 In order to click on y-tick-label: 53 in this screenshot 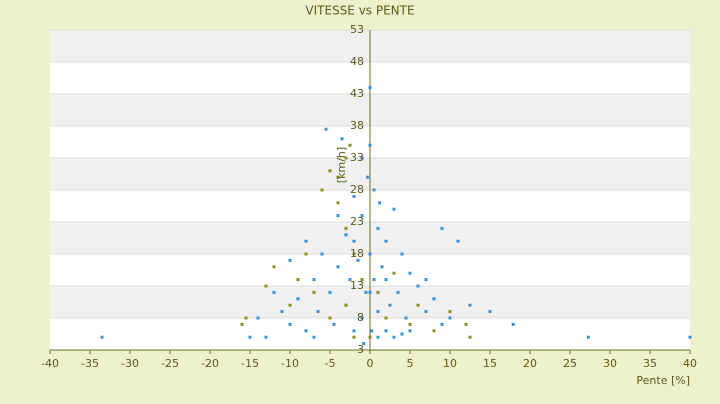, I will do `click(357, 29)`.